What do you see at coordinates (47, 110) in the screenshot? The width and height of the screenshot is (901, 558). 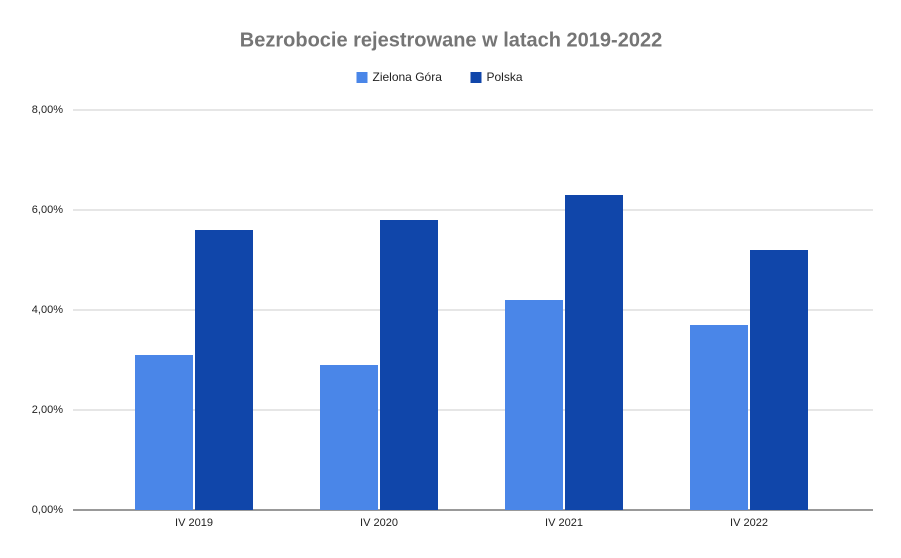 I see `y-tick-label: 8,00%` at bounding box center [47, 110].